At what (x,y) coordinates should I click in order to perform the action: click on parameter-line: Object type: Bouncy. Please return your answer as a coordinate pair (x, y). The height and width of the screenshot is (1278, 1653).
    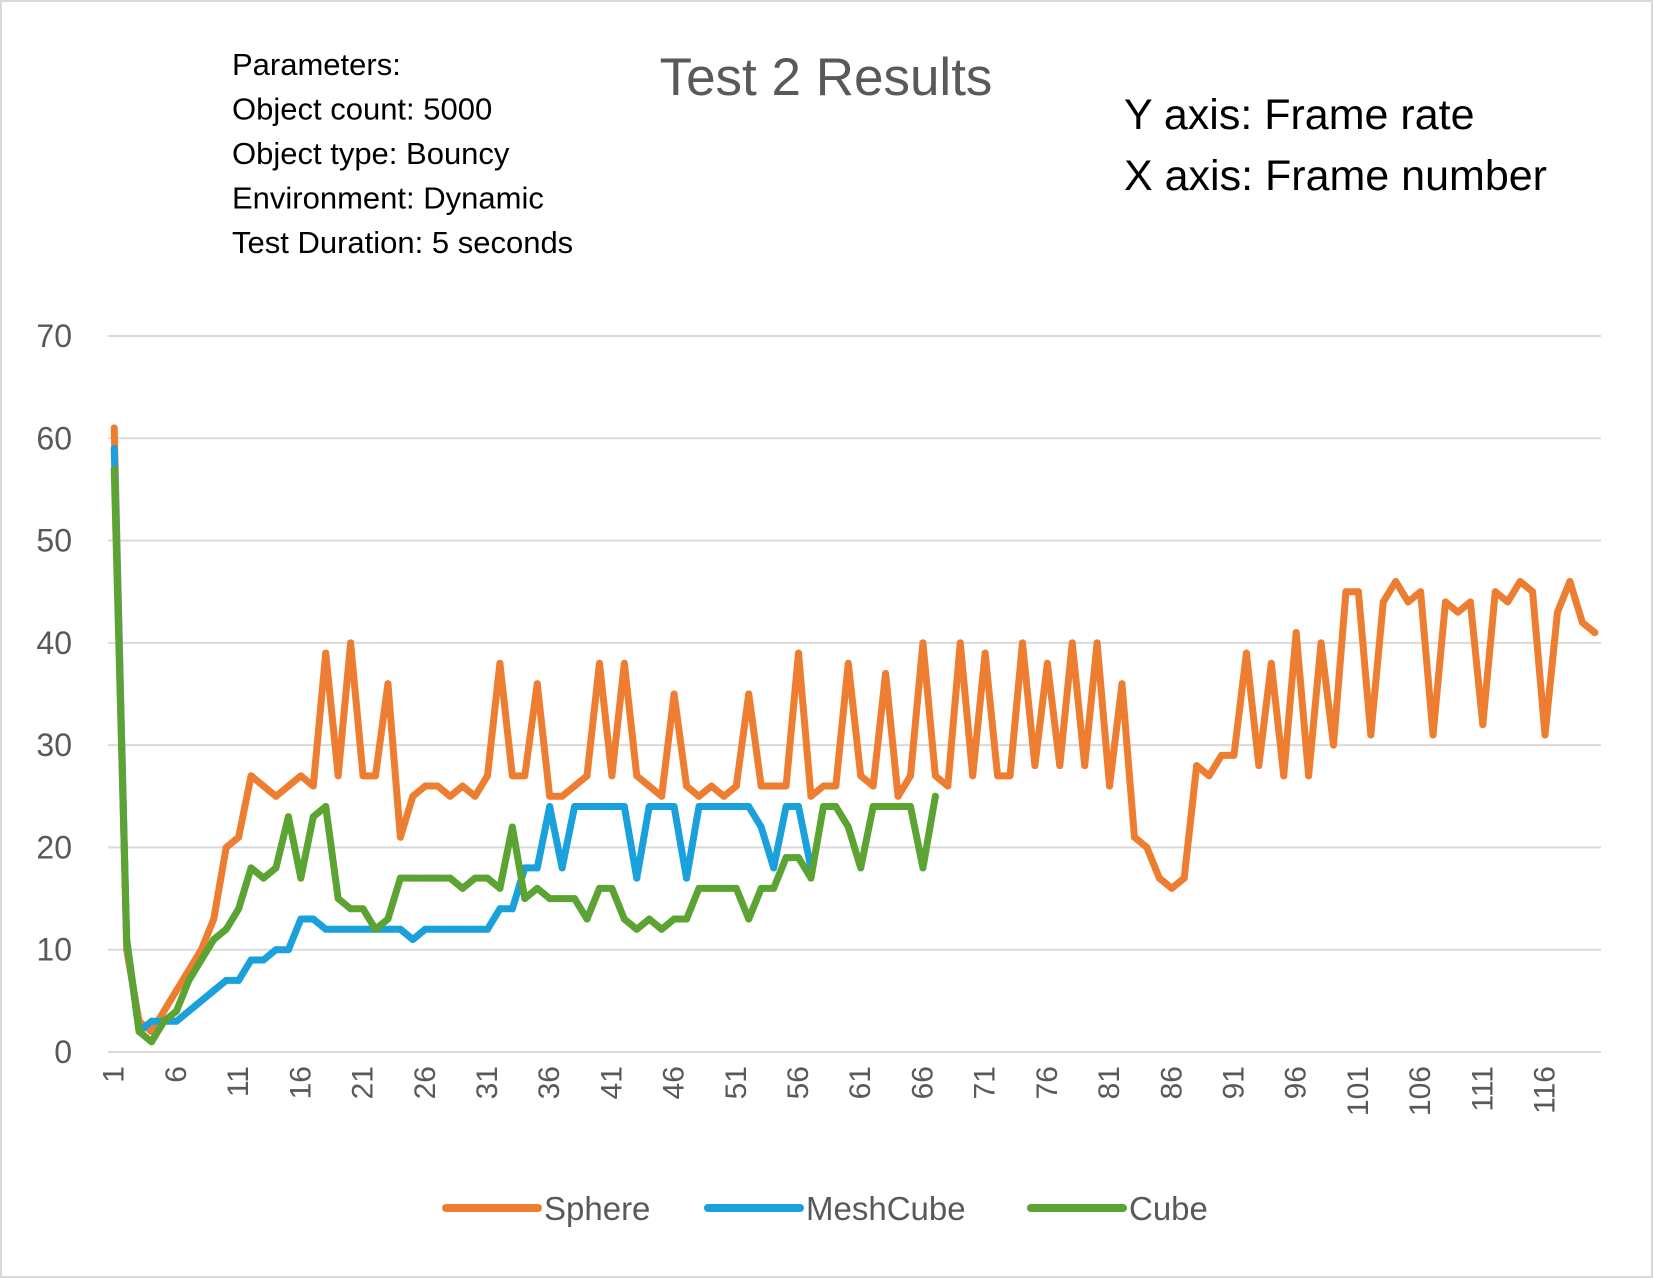
    Looking at the image, I should click on (371, 153).